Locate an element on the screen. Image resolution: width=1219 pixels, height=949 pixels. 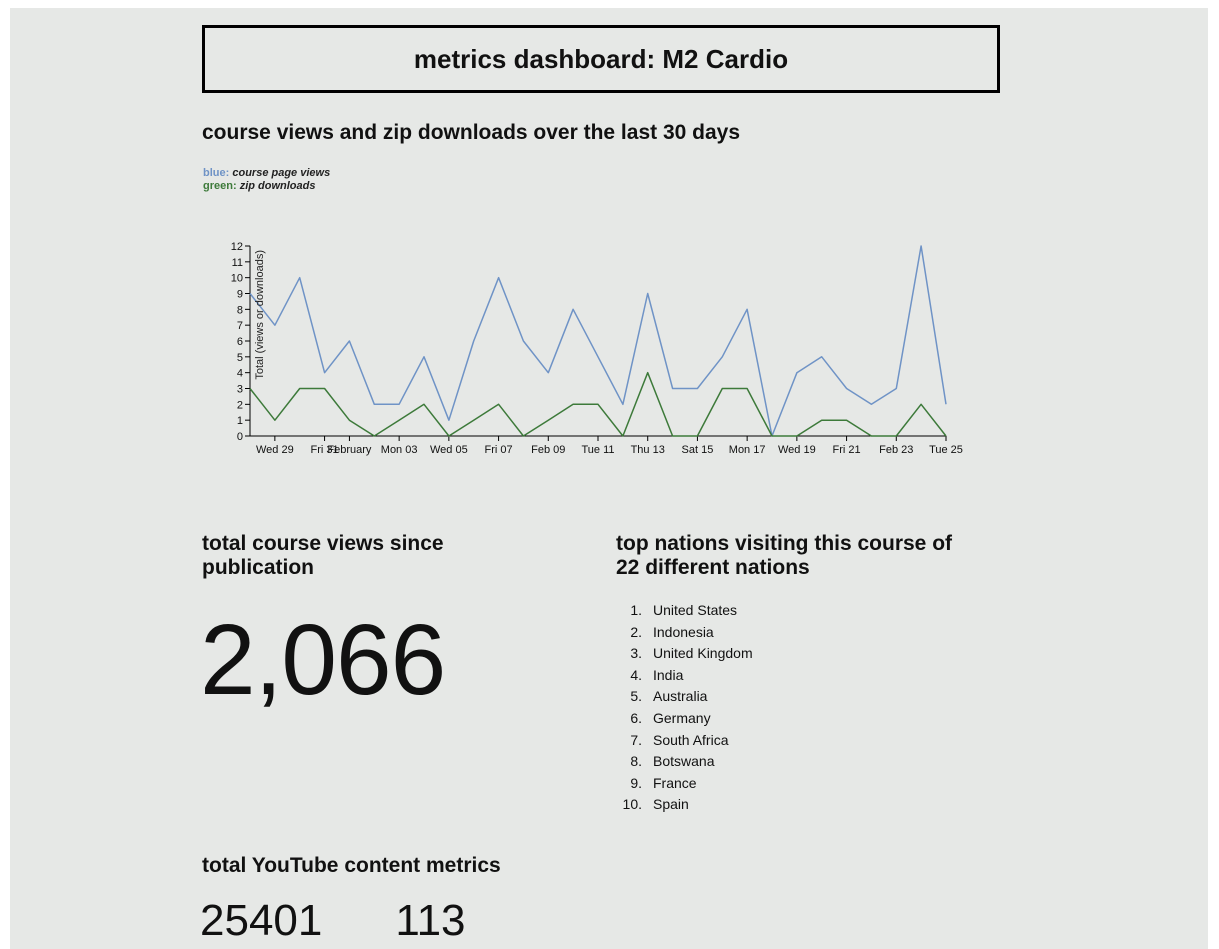
nation-name: Australia is located at coordinates (680, 696).